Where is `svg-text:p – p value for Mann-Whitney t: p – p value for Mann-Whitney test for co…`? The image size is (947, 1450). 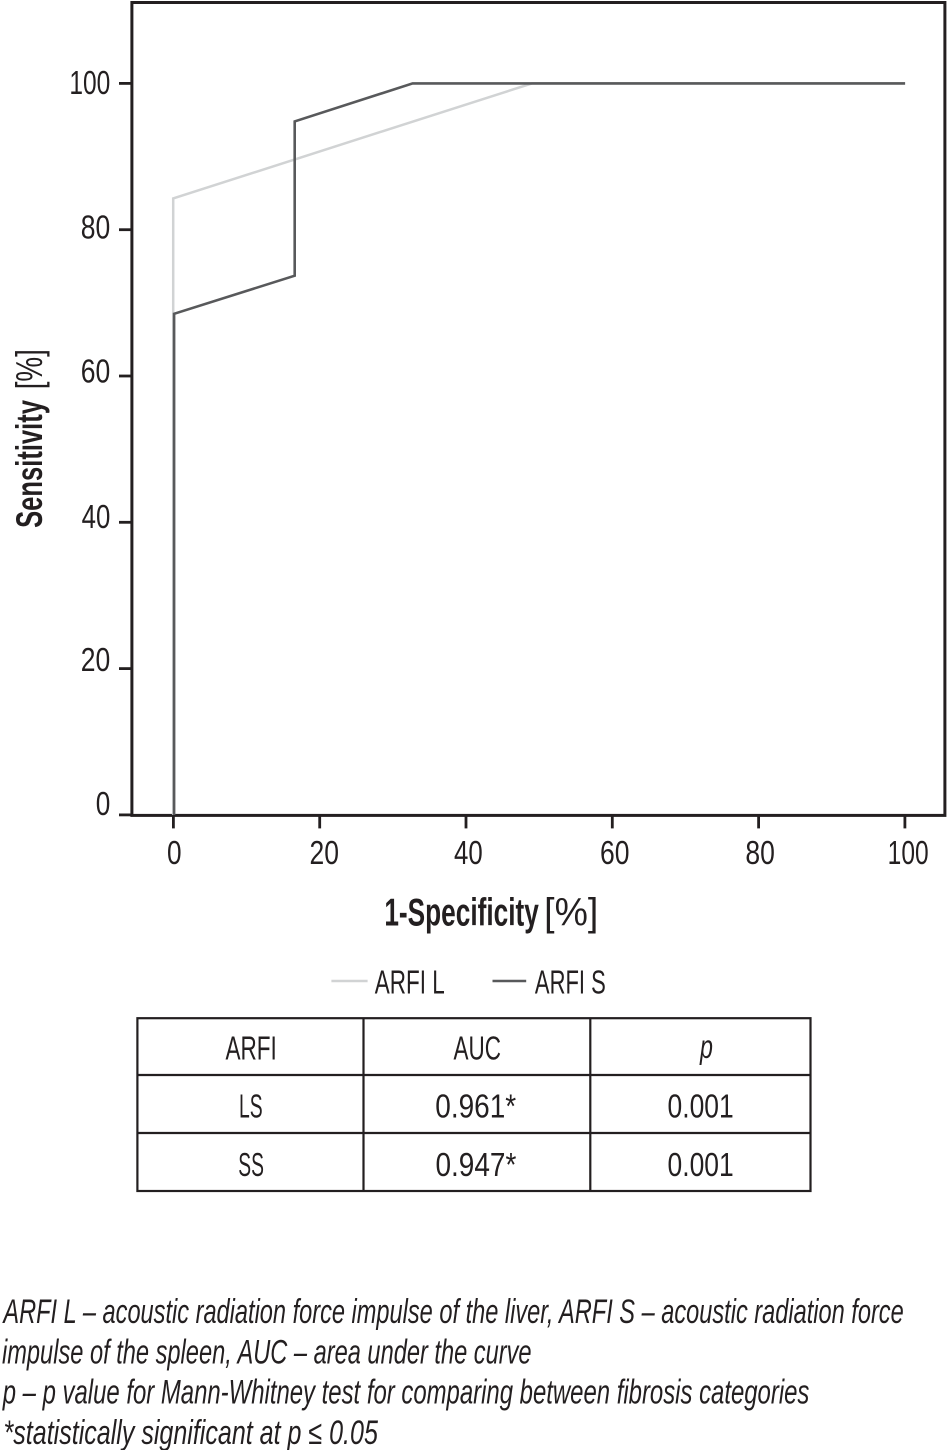 svg-text:p – p value for Mann-Whitney t: p – p value for Mann-Whitney test for co… is located at coordinates (406, 1392).